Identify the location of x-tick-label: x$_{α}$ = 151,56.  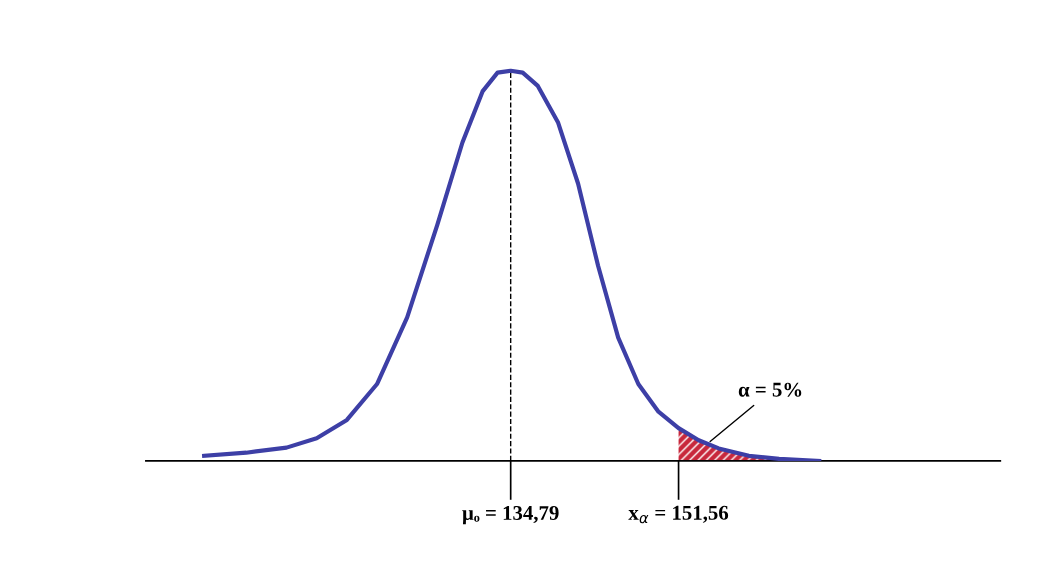
(678, 514).